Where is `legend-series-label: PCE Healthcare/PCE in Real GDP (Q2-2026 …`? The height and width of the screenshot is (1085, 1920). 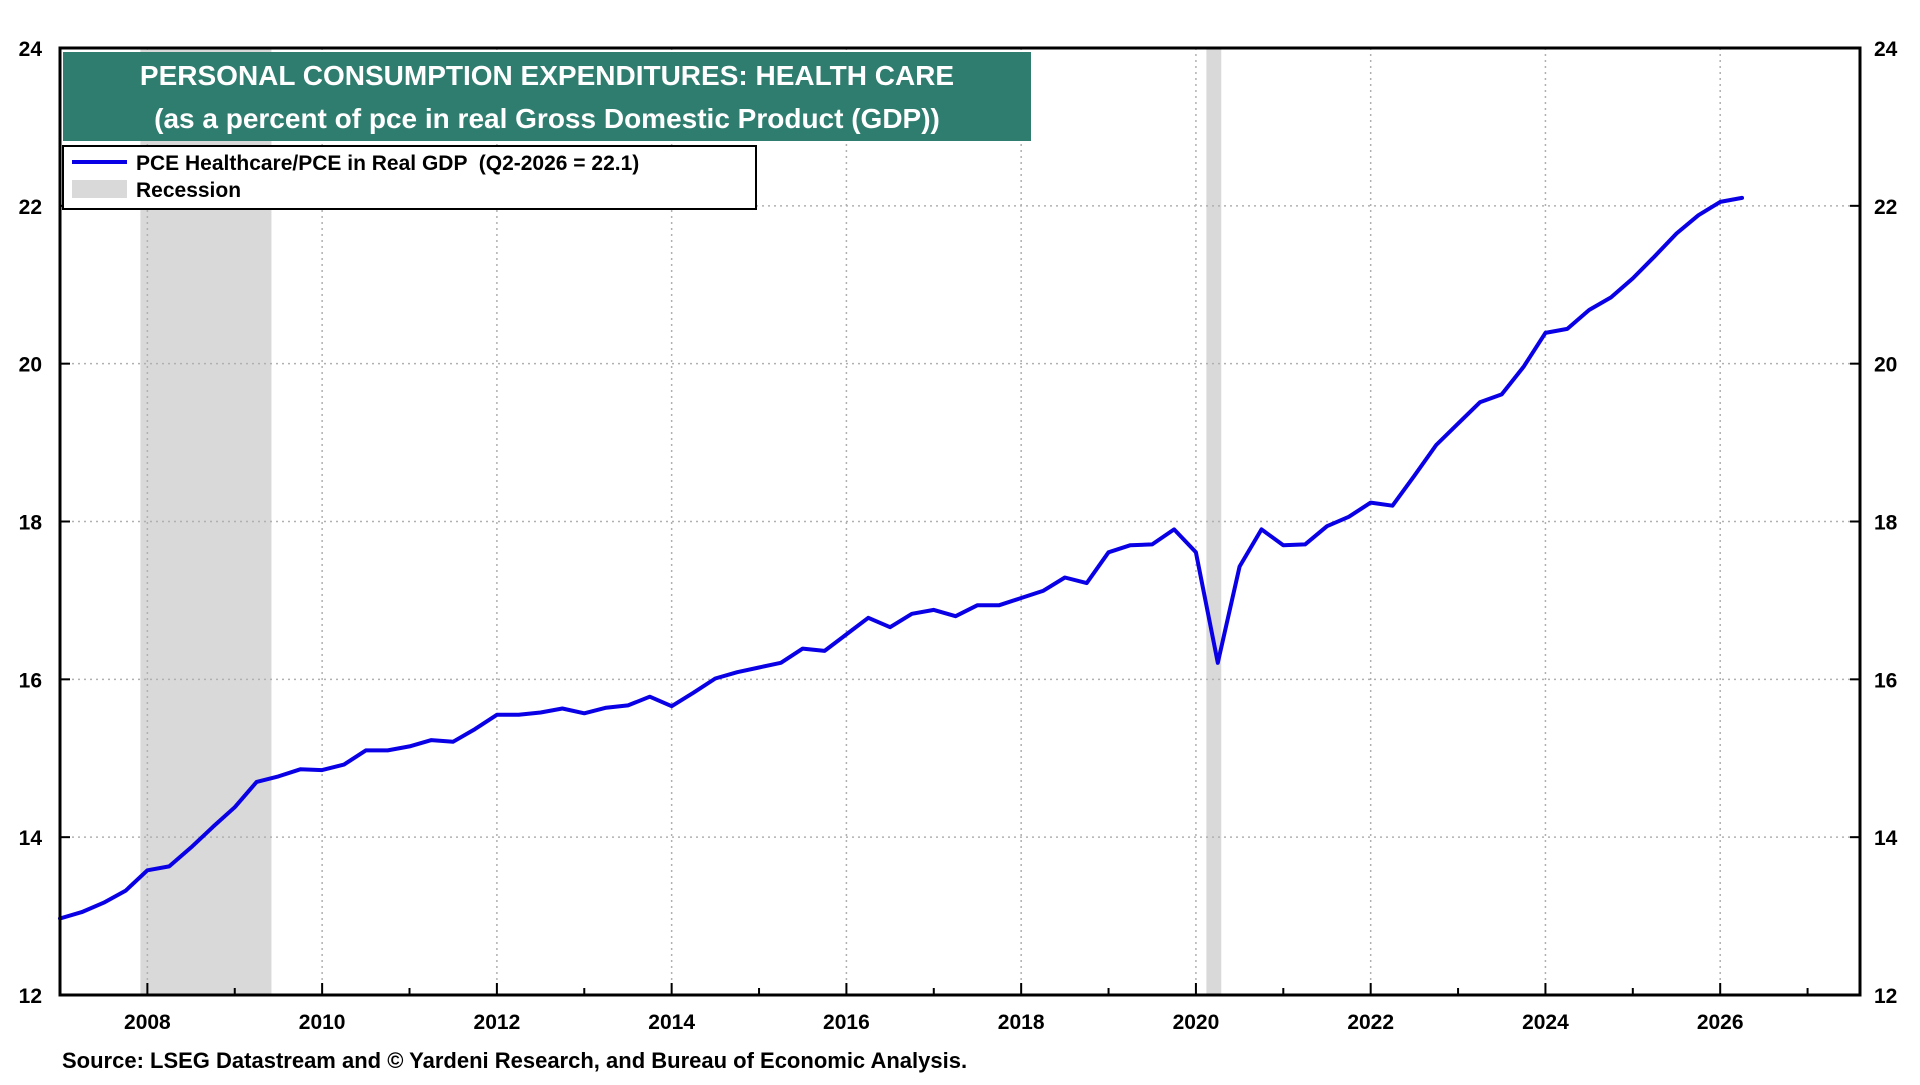 legend-series-label: PCE Healthcare/PCE in Real GDP (Q2-2026 … is located at coordinates (387, 163).